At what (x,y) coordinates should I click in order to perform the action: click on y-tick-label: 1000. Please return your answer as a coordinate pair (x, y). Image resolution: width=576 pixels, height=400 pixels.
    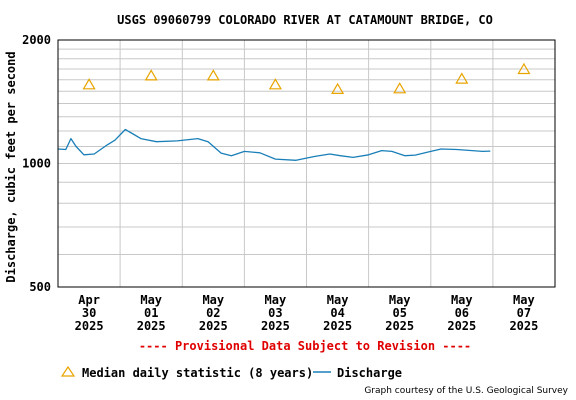
    Looking at the image, I should click on (36, 164).